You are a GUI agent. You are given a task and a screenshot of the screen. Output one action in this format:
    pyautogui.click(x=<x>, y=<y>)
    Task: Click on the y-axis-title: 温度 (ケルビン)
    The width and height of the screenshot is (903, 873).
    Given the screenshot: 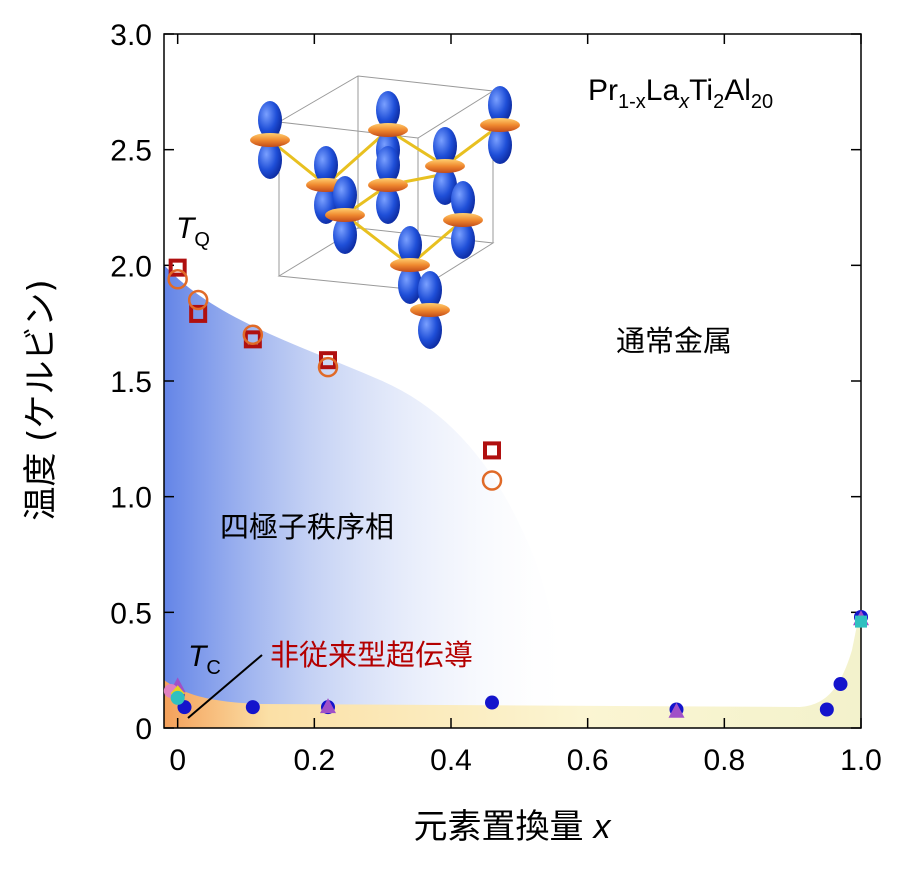 What is the action you would take?
    pyautogui.click(x=41, y=399)
    